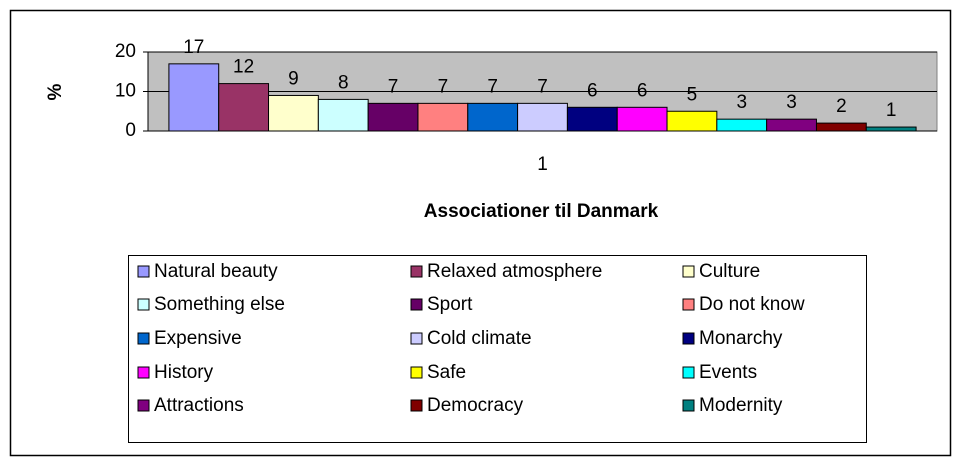 The image size is (961, 466). I want to click on legend-label: Modernity, so click(741, 405).